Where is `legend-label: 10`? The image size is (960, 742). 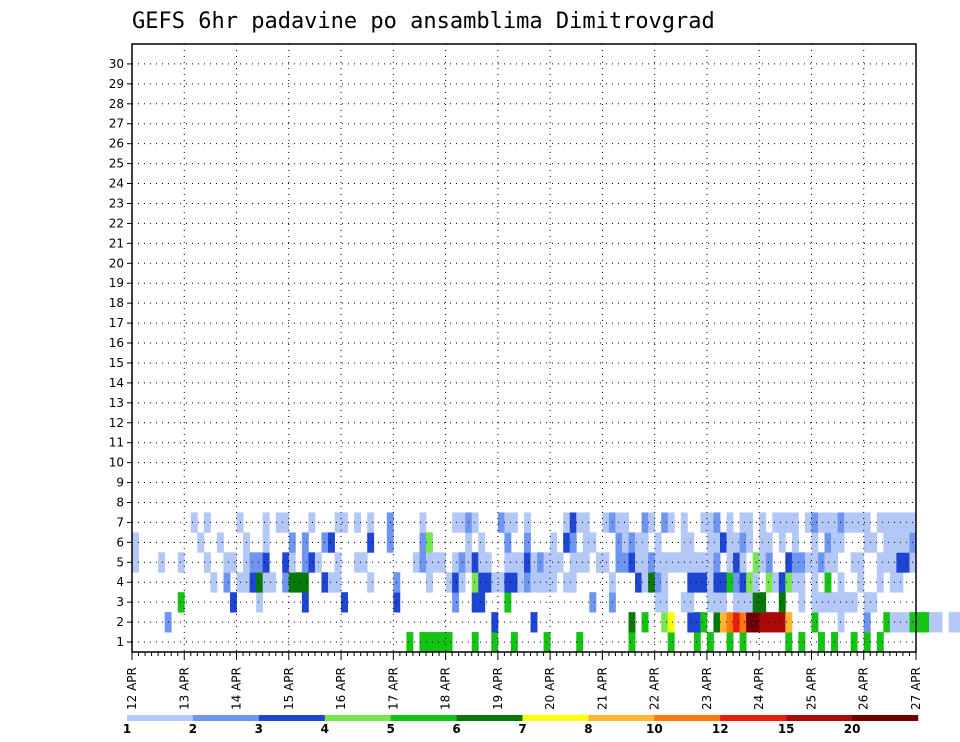 legend-label: 10 is located at coordinates (654, 729).